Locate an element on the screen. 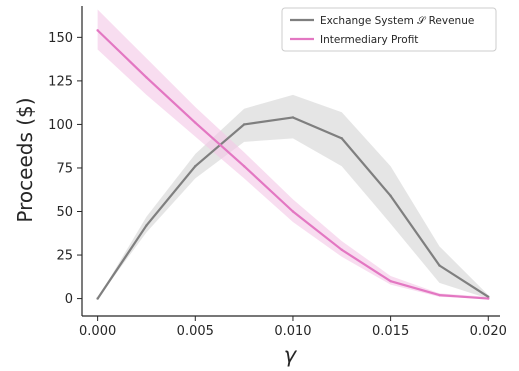  y-tick-label: 50 is located at coordinates (64, 212).